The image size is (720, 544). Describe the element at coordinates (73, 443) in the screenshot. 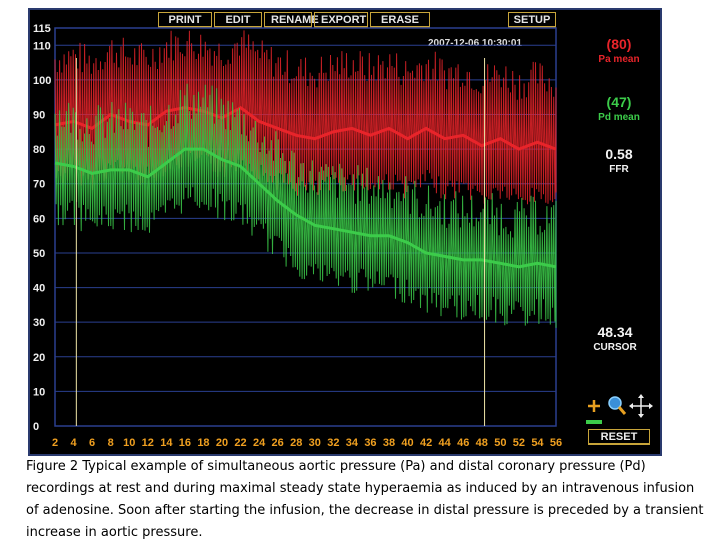

I see `x-tick-label: 4` at that location.